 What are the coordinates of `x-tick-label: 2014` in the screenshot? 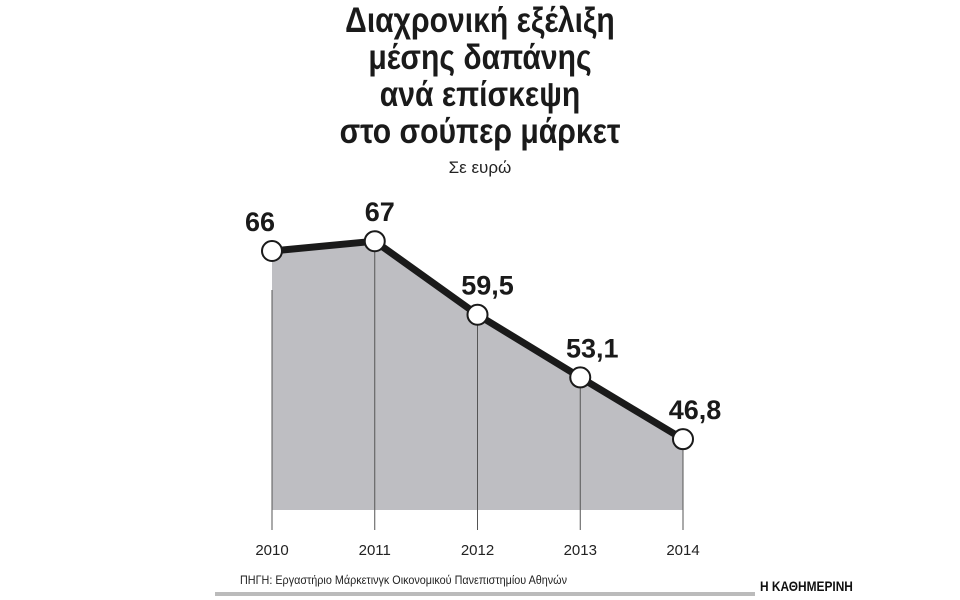 It's located at (682, 550).